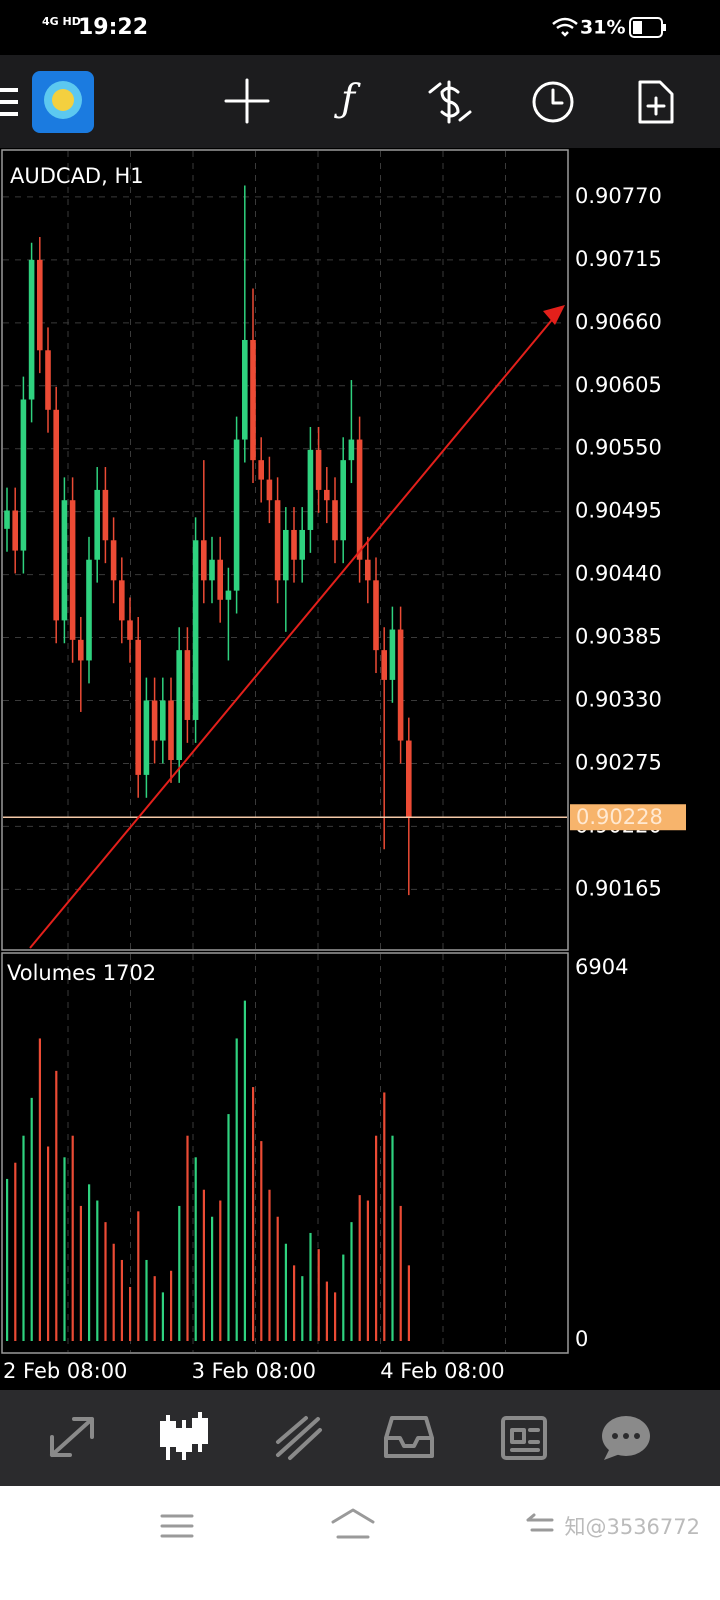 This screenshot has width=720, height=1600. Describe the element at coordinates (618, 196) in the screenshot. I see `y-tick-label: 0.90770` at that location.